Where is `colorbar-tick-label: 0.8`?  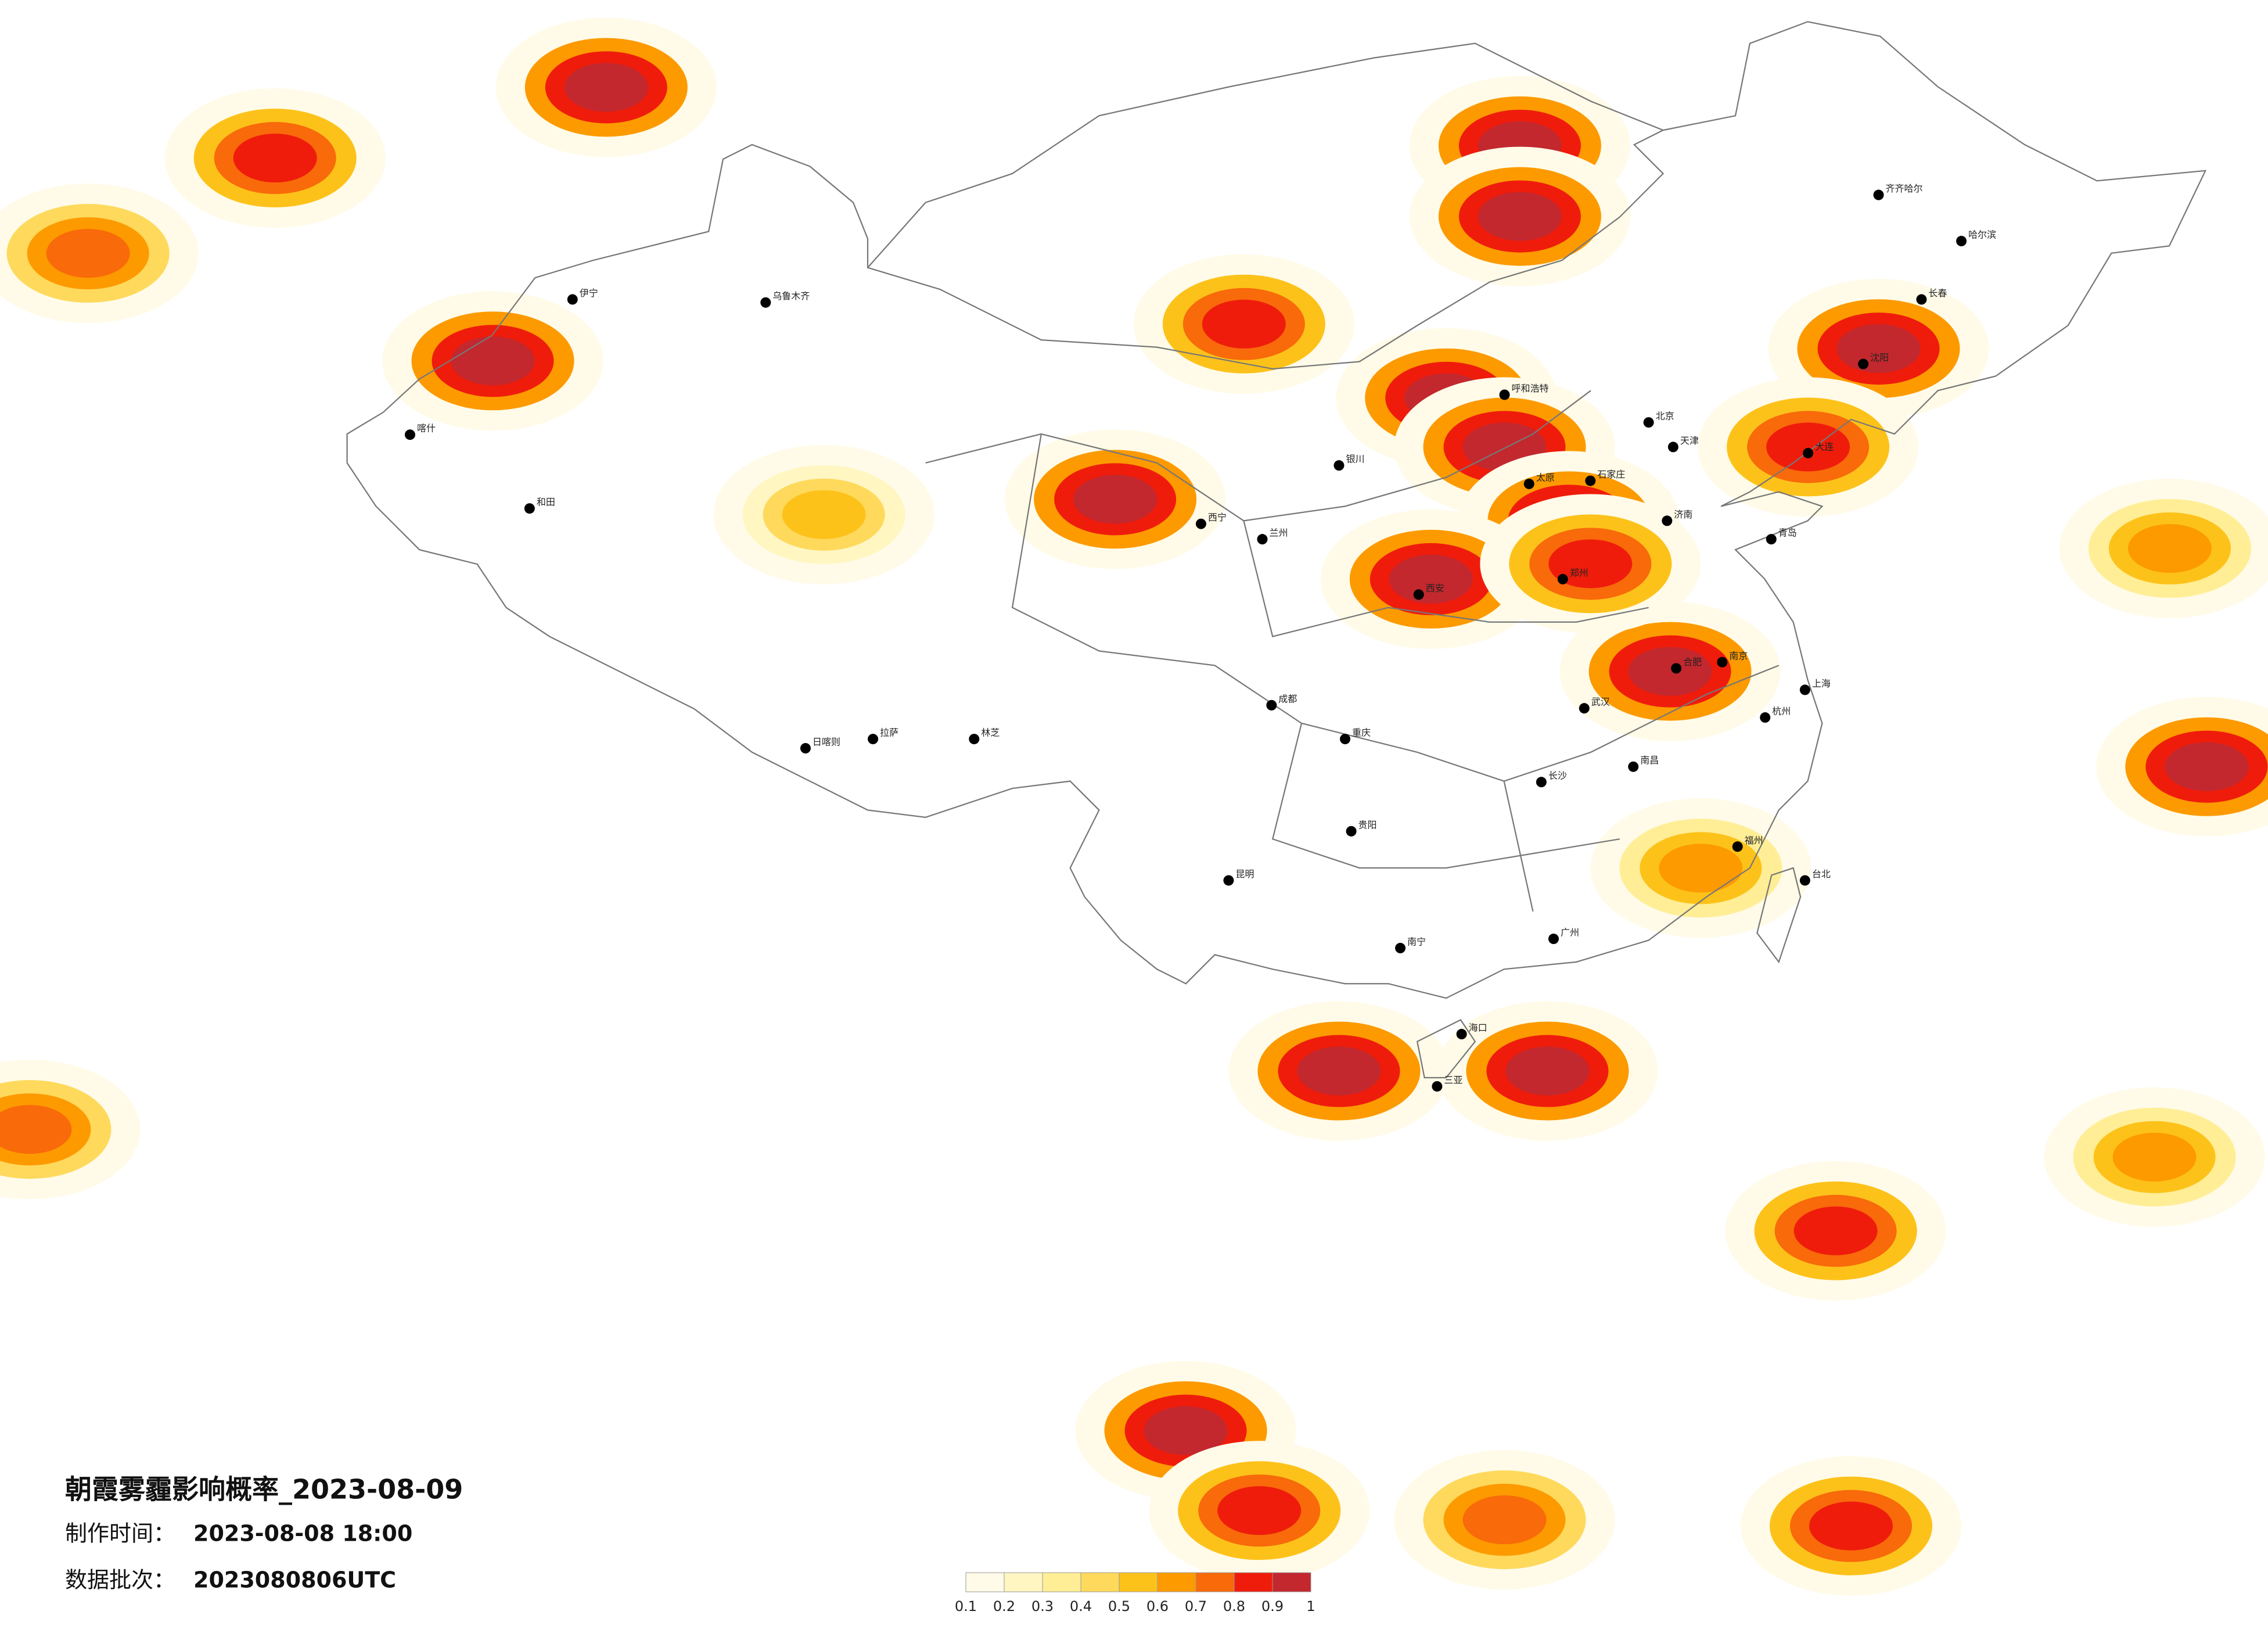
colorbar-tick-label: 0.8 is located at coordinates (1234, 1606).